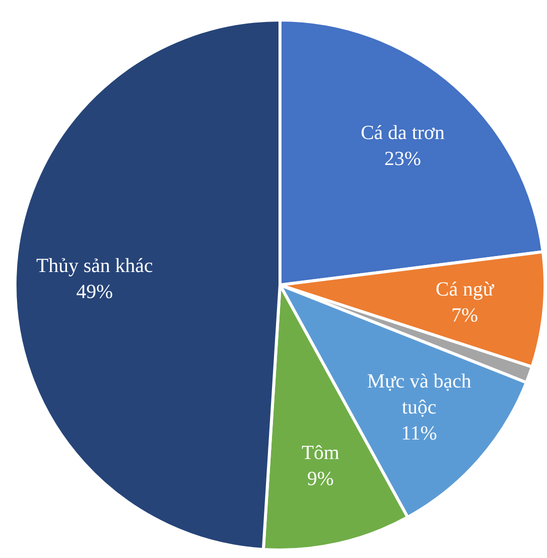 The image size is (547, 558). Describe the element at coordinates (402, 133) in the screenshot. I see `slice-label: Cá da trơn` at that location.